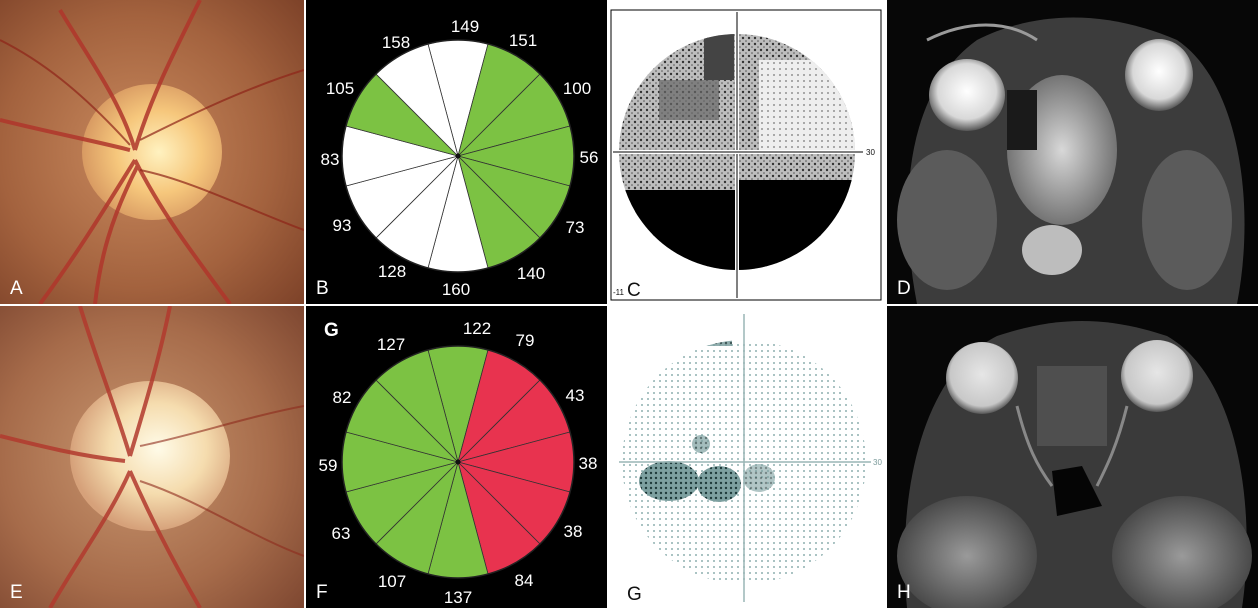 The height and width of the screenshot is (608, 1258). I want to click on sector-value: 107, so click(392, 581).